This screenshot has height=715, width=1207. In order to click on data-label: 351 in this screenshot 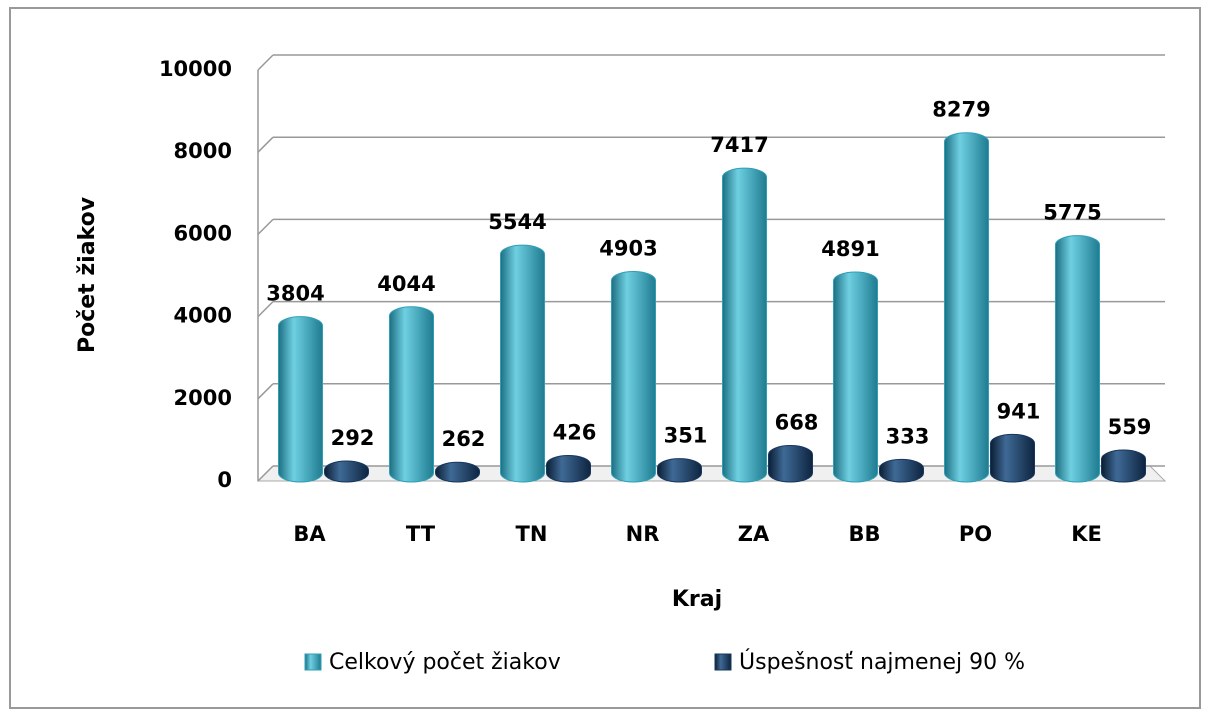, I will do `click(686, 436)`.